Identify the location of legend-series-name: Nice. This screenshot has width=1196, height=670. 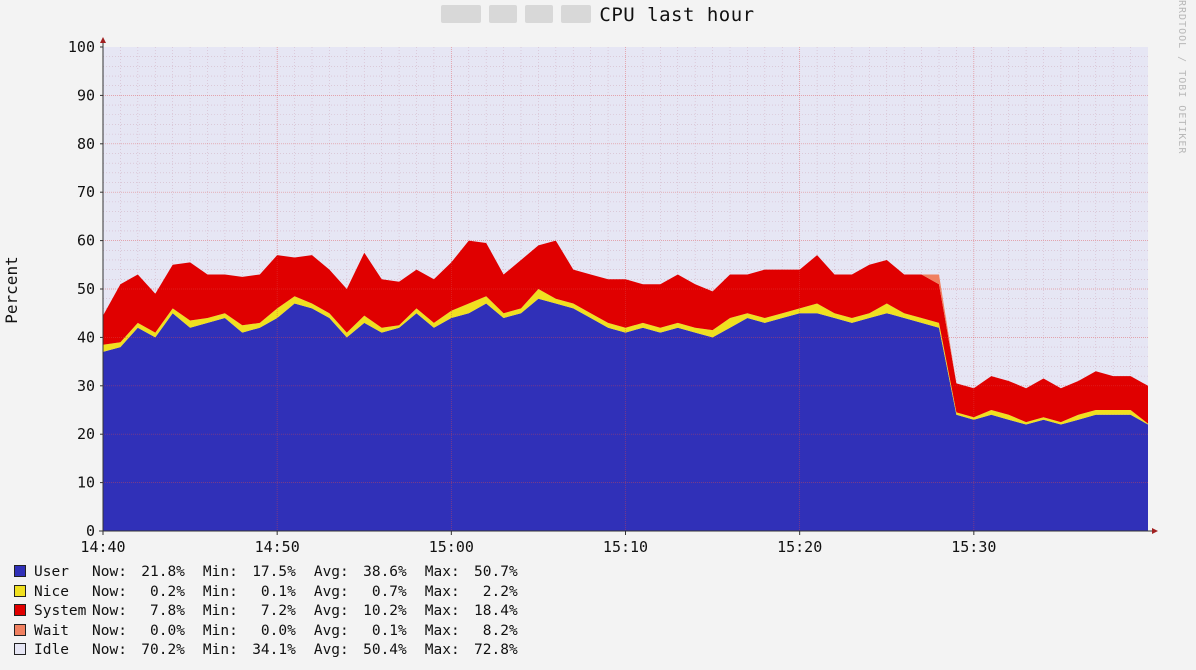
(51, 591).